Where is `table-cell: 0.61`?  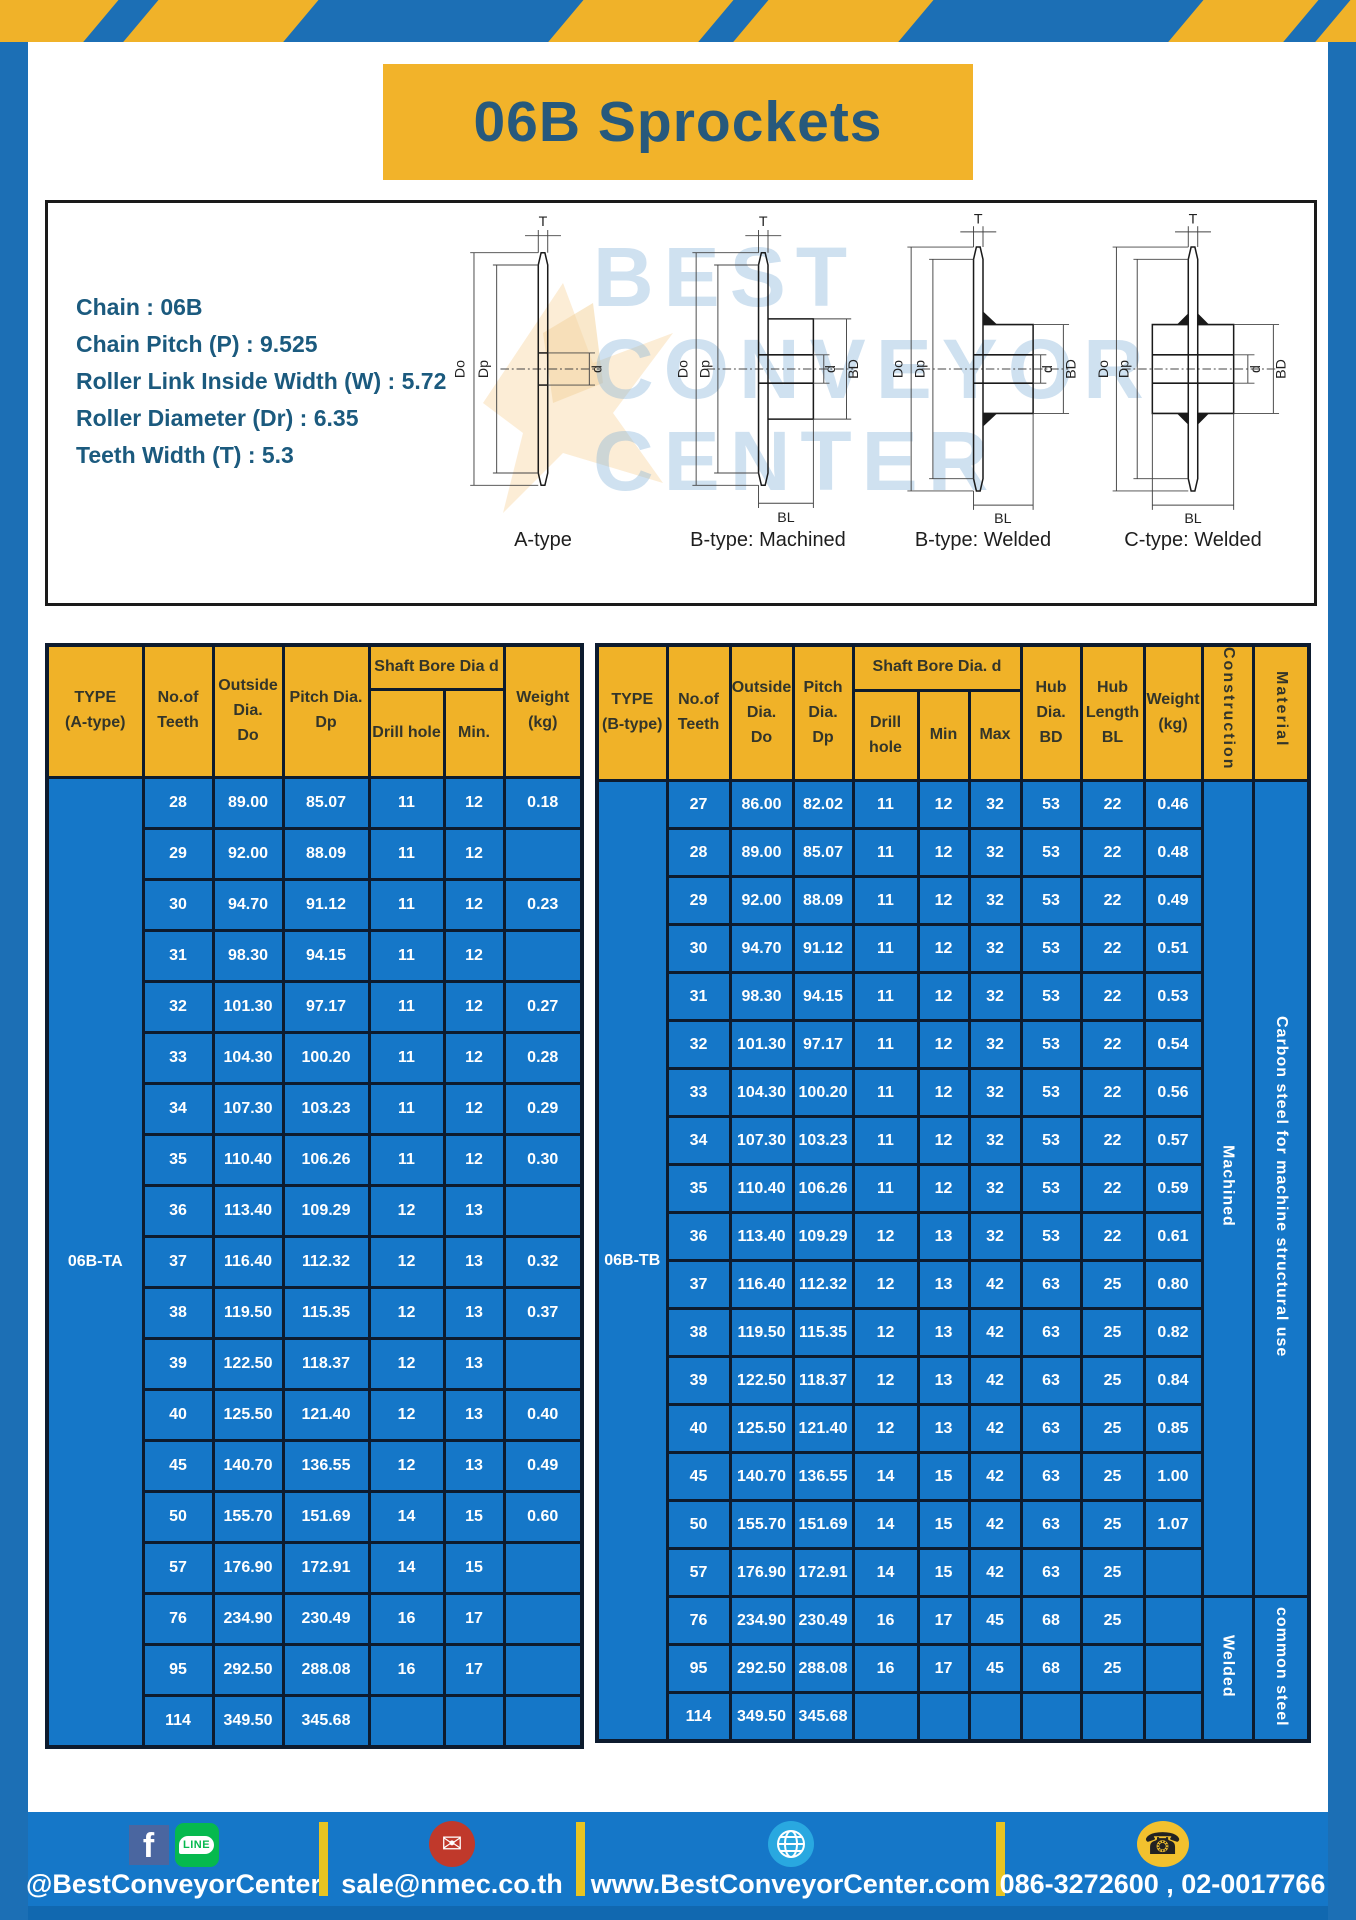
table-cell: 0.61 is located at coordinates (1173, 1237).